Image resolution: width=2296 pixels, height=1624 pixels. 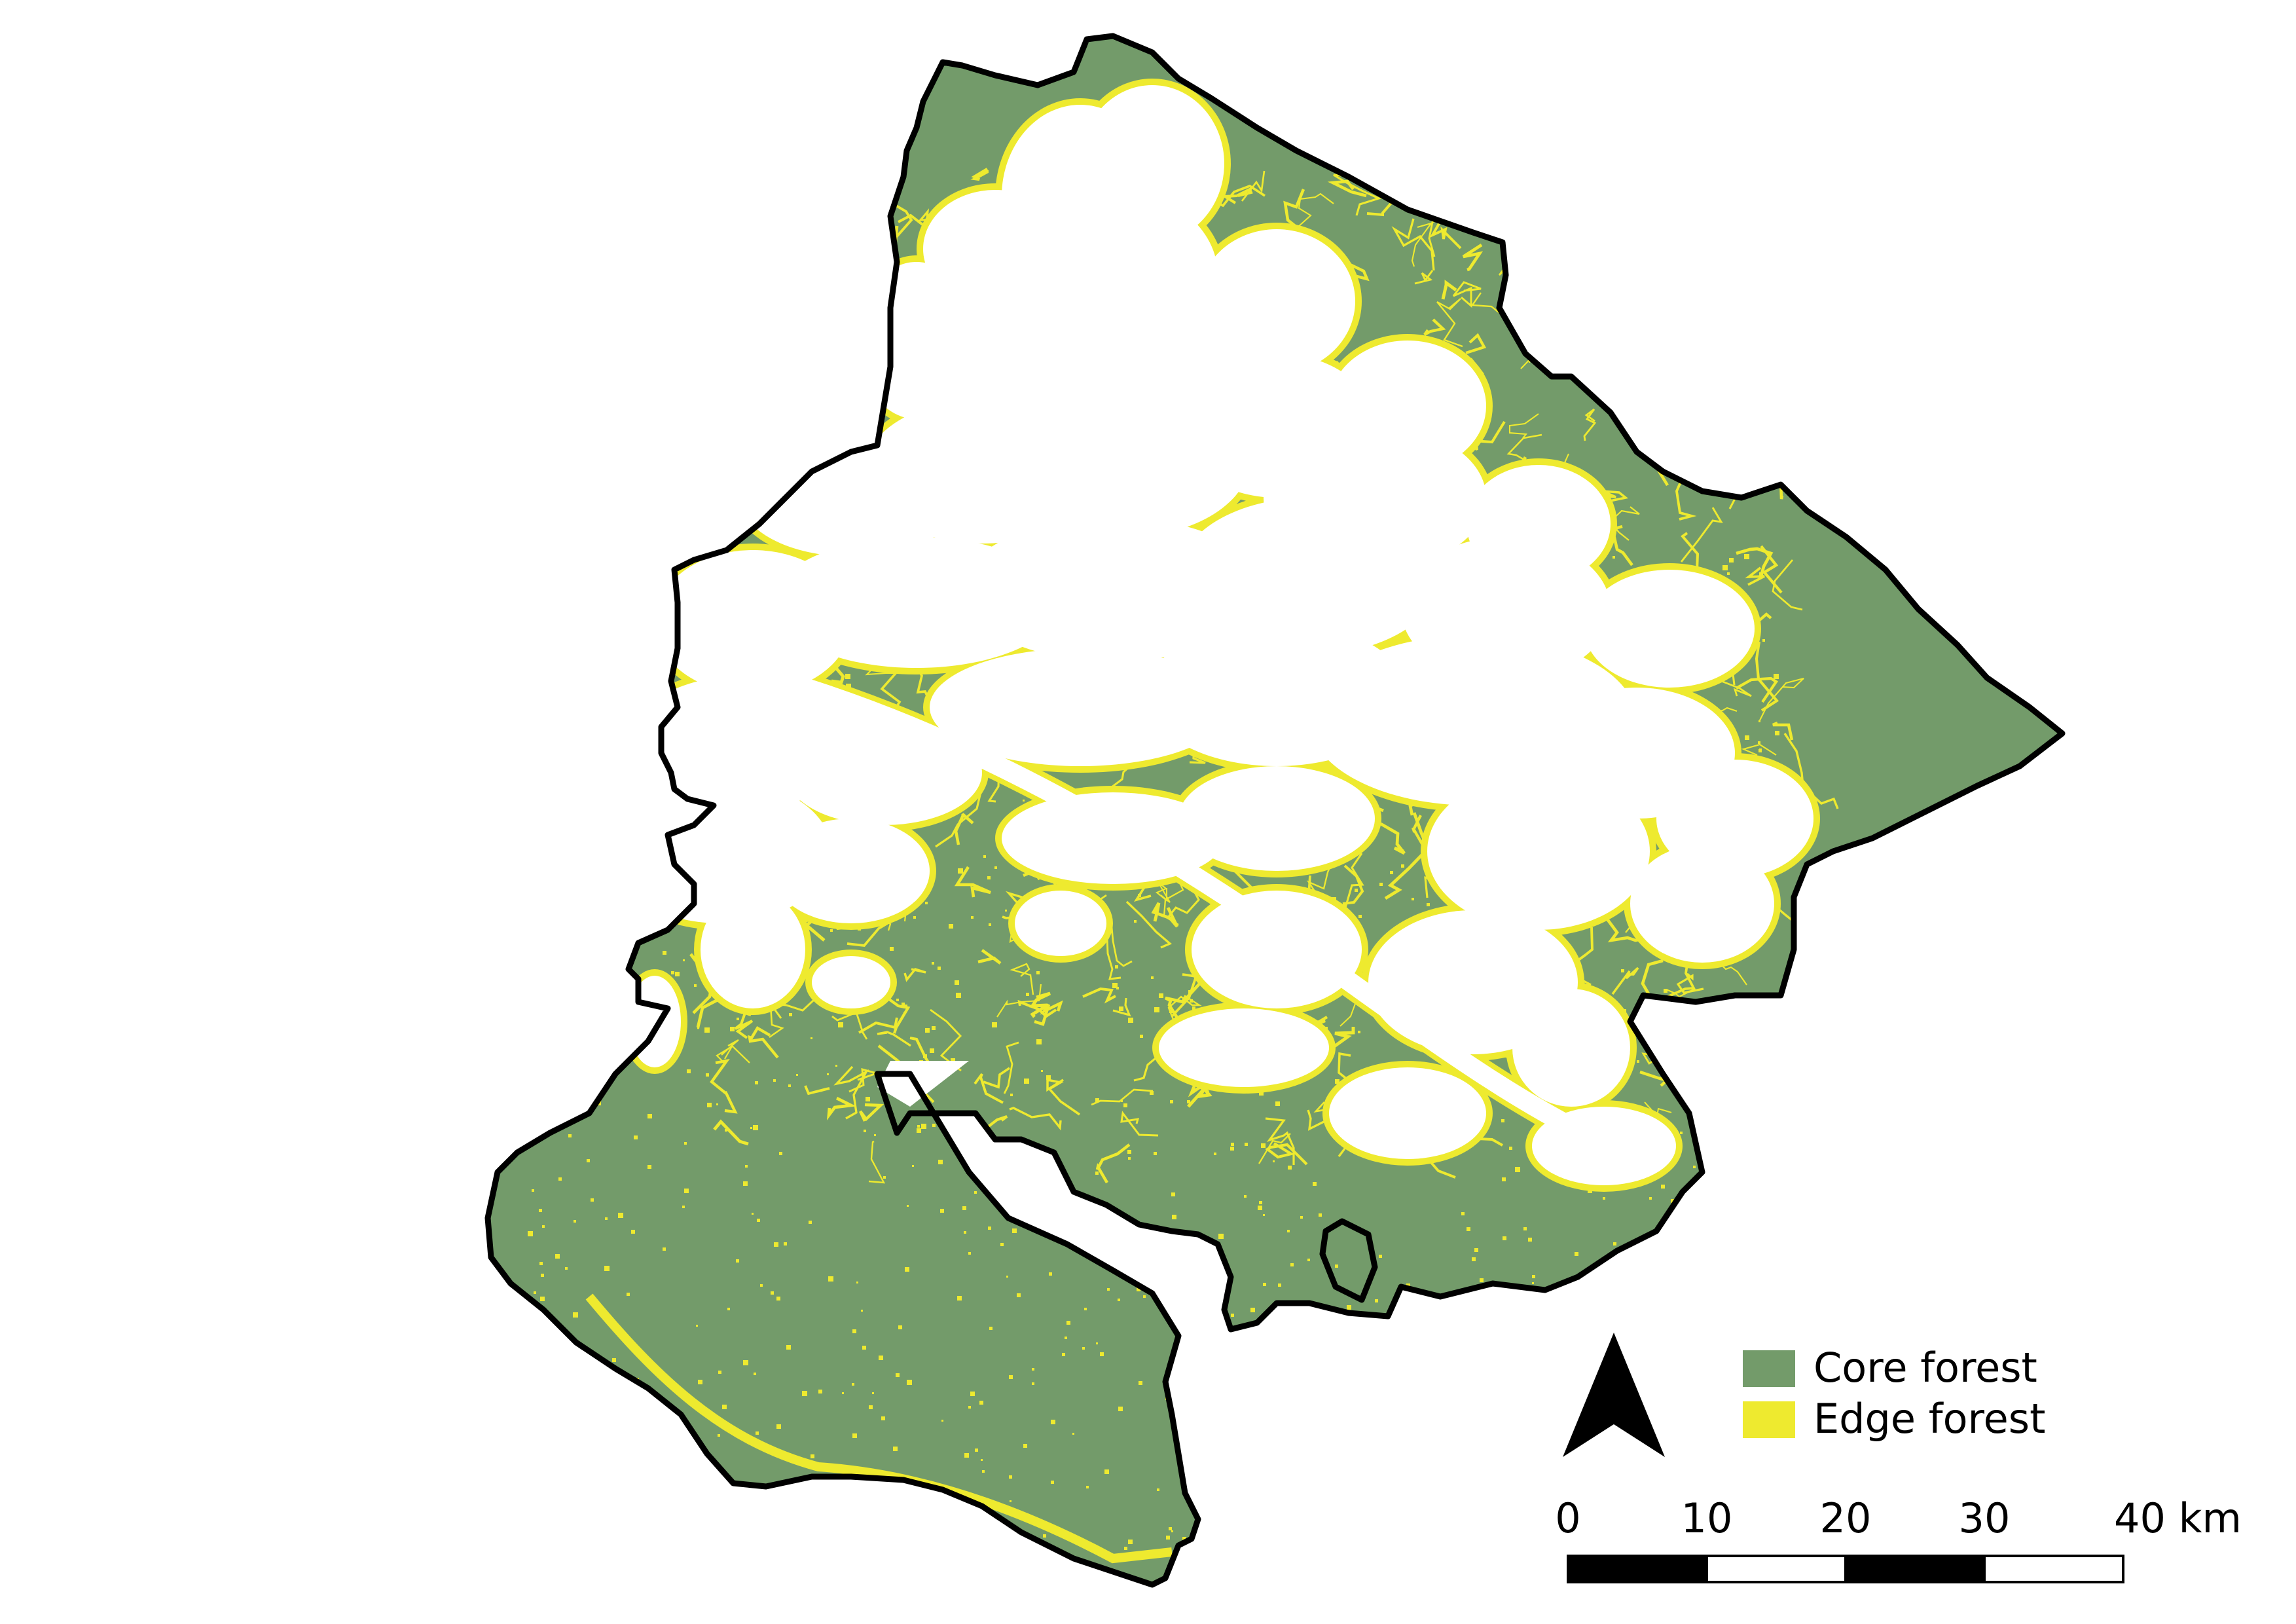 I want to click on edge-forest-coastline, so click(x=879, y=1428).